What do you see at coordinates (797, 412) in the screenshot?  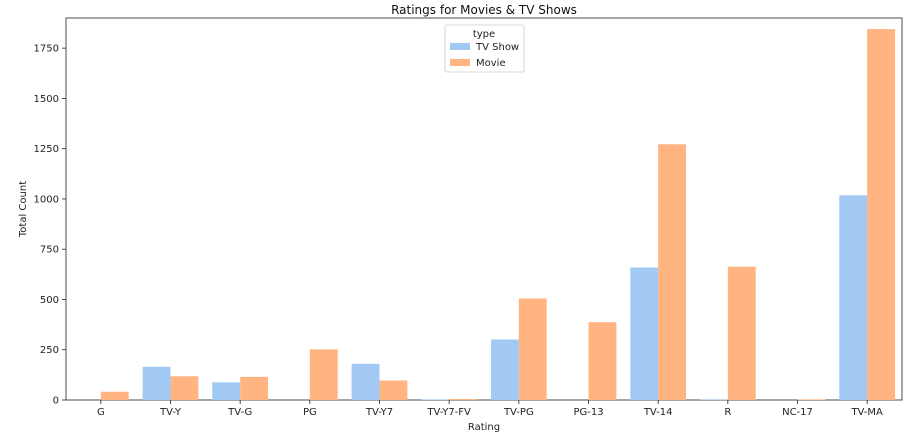 I see `x-tick-label-nc-17: NC-17` at bounding box center [797, 412].